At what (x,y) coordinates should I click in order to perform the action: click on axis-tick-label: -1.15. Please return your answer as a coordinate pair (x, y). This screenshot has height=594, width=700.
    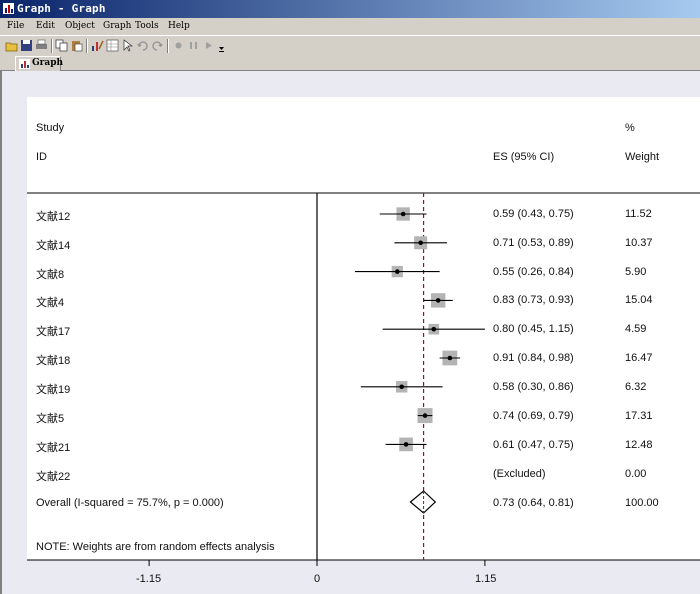
    Looking at the image, I should click on (149, 579).